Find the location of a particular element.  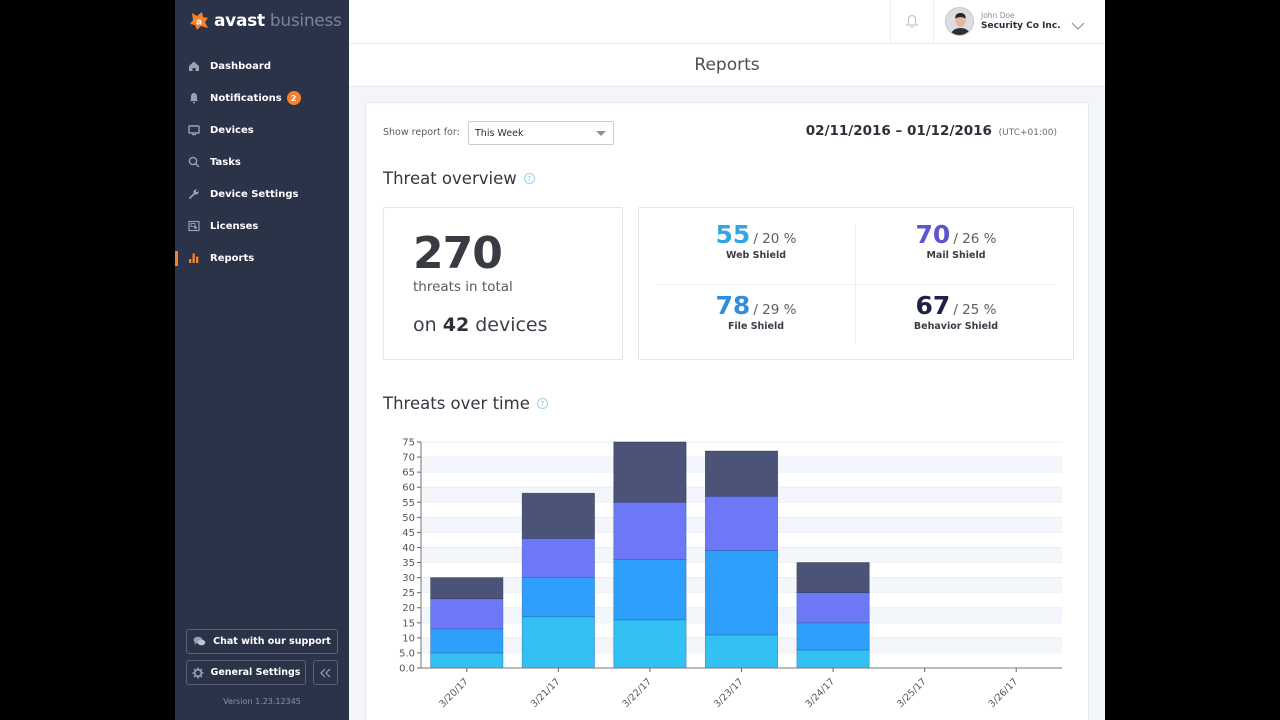

total-threats-card: 270 threats in total on 42 devices is located at coordinates (503, 283).